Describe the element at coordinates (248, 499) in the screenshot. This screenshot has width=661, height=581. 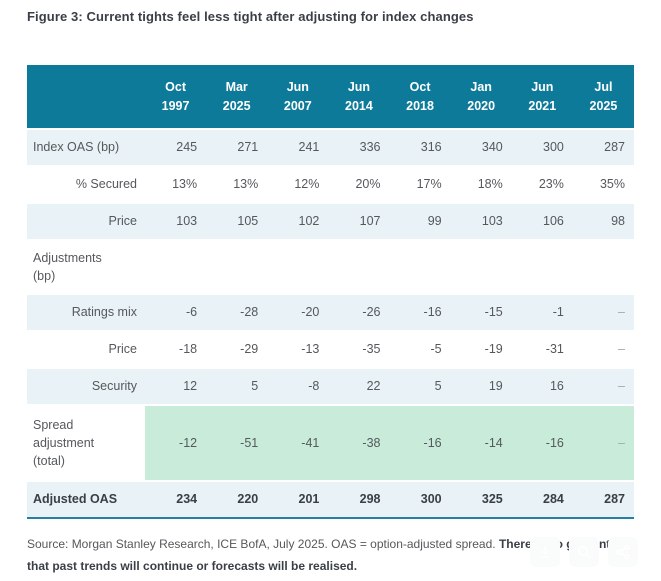
I see `table-cell: 220` at that location.